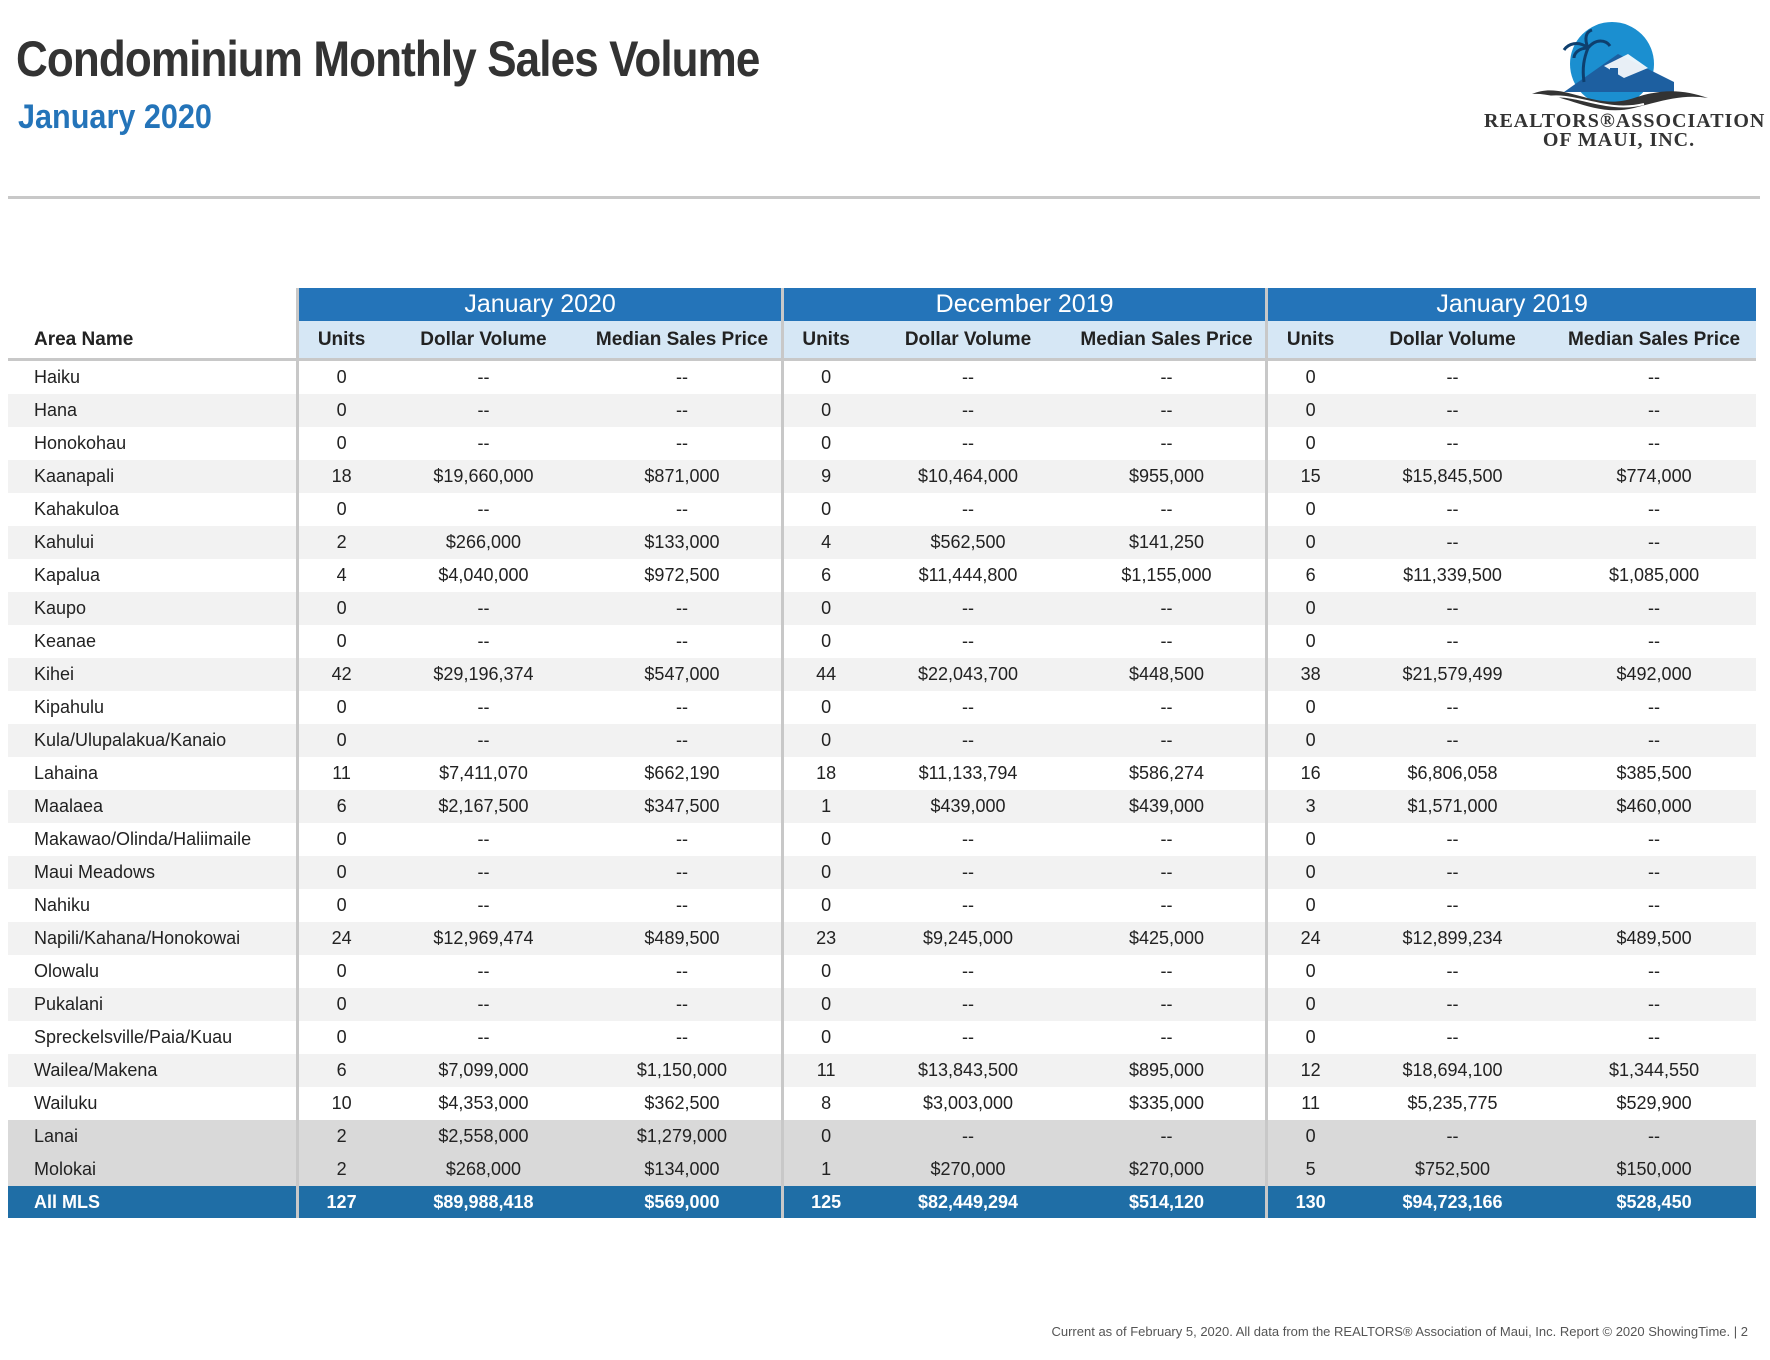 The height and width of the screenshot is (1360, 1770). I want to click on units-cell: 15, so click(1309, 476).